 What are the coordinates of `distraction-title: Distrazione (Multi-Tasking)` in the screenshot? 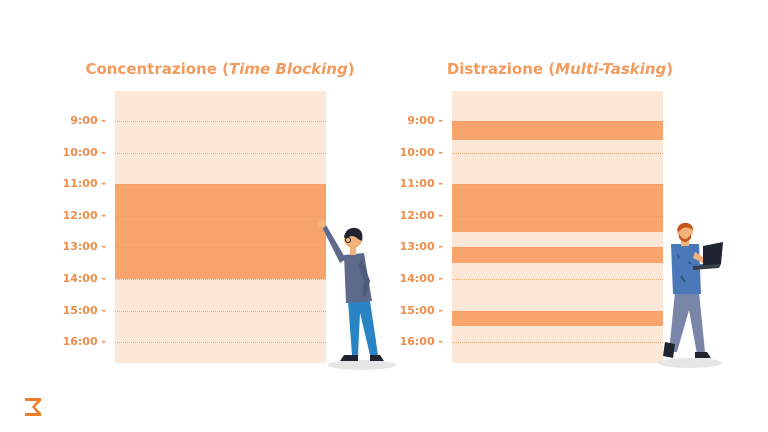 It's located at (560, 69).